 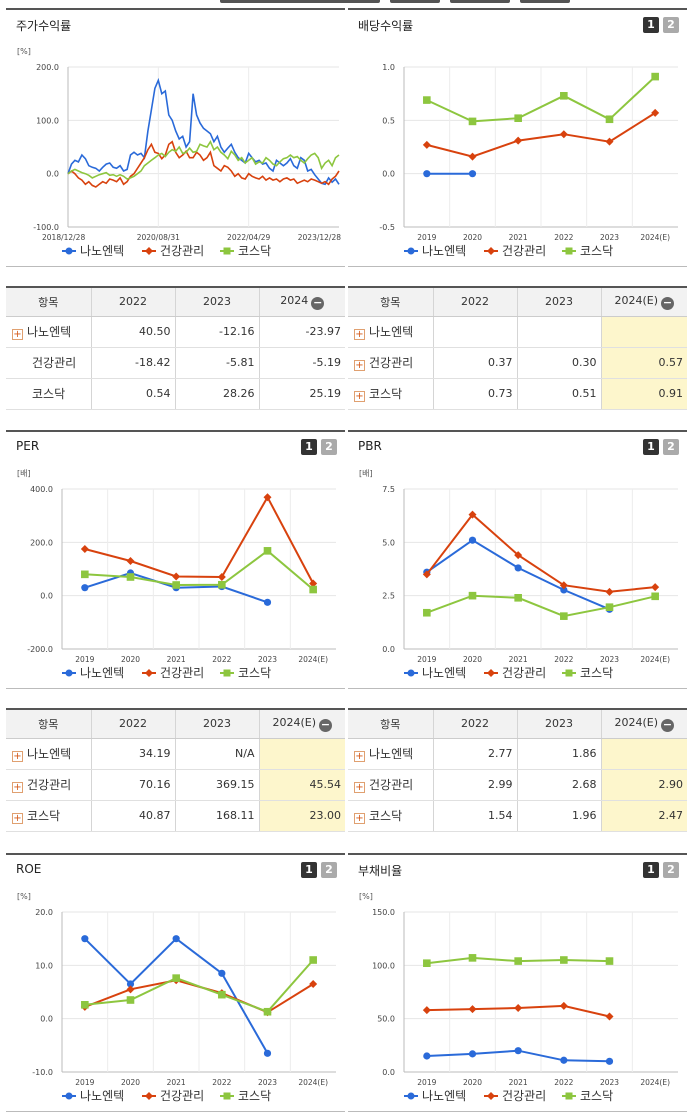 What do you see at coordinates (475, 816) in the screenshot?
I see `table-cell: 1.54` at bounding box center [475, 816].